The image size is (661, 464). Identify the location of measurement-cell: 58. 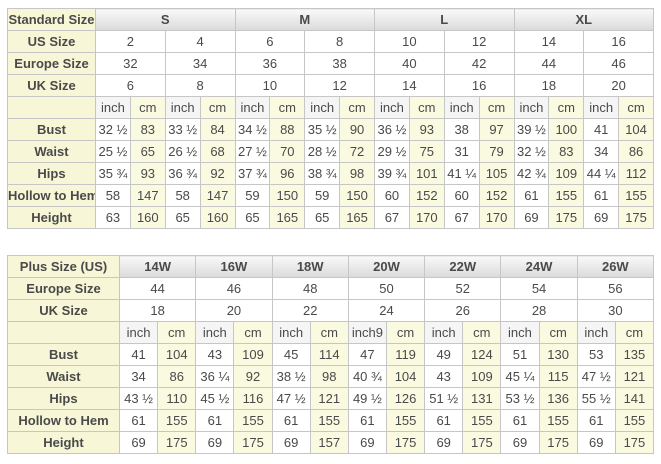
(182, 195).